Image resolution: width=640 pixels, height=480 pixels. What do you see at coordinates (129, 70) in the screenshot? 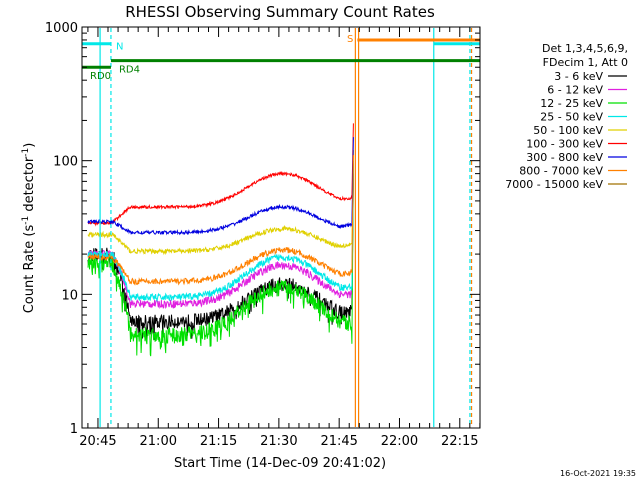
I see `flag-label: RD4` at bounding box center [129, 70].